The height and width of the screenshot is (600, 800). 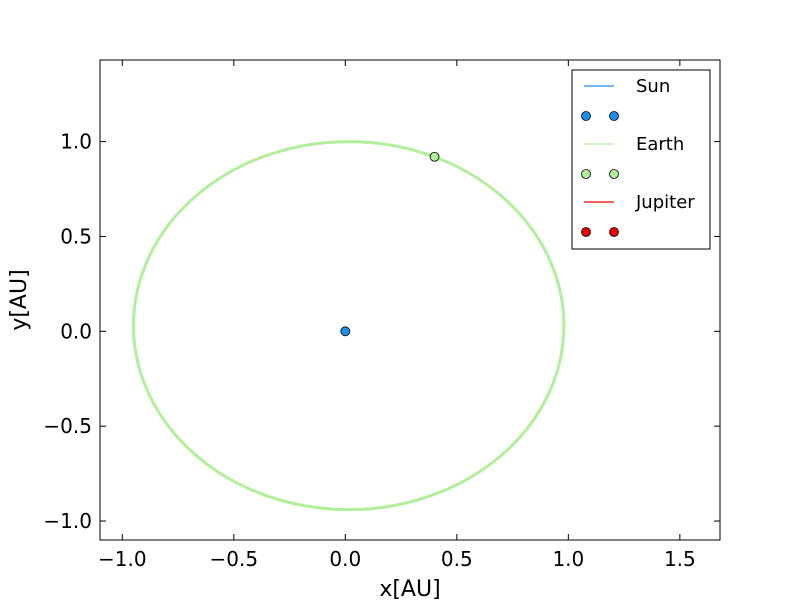 What do you see at coordinates (76, 236) in the screenshot?
I see `y-tick-label: 0.5` at bounding box center [76, 236].